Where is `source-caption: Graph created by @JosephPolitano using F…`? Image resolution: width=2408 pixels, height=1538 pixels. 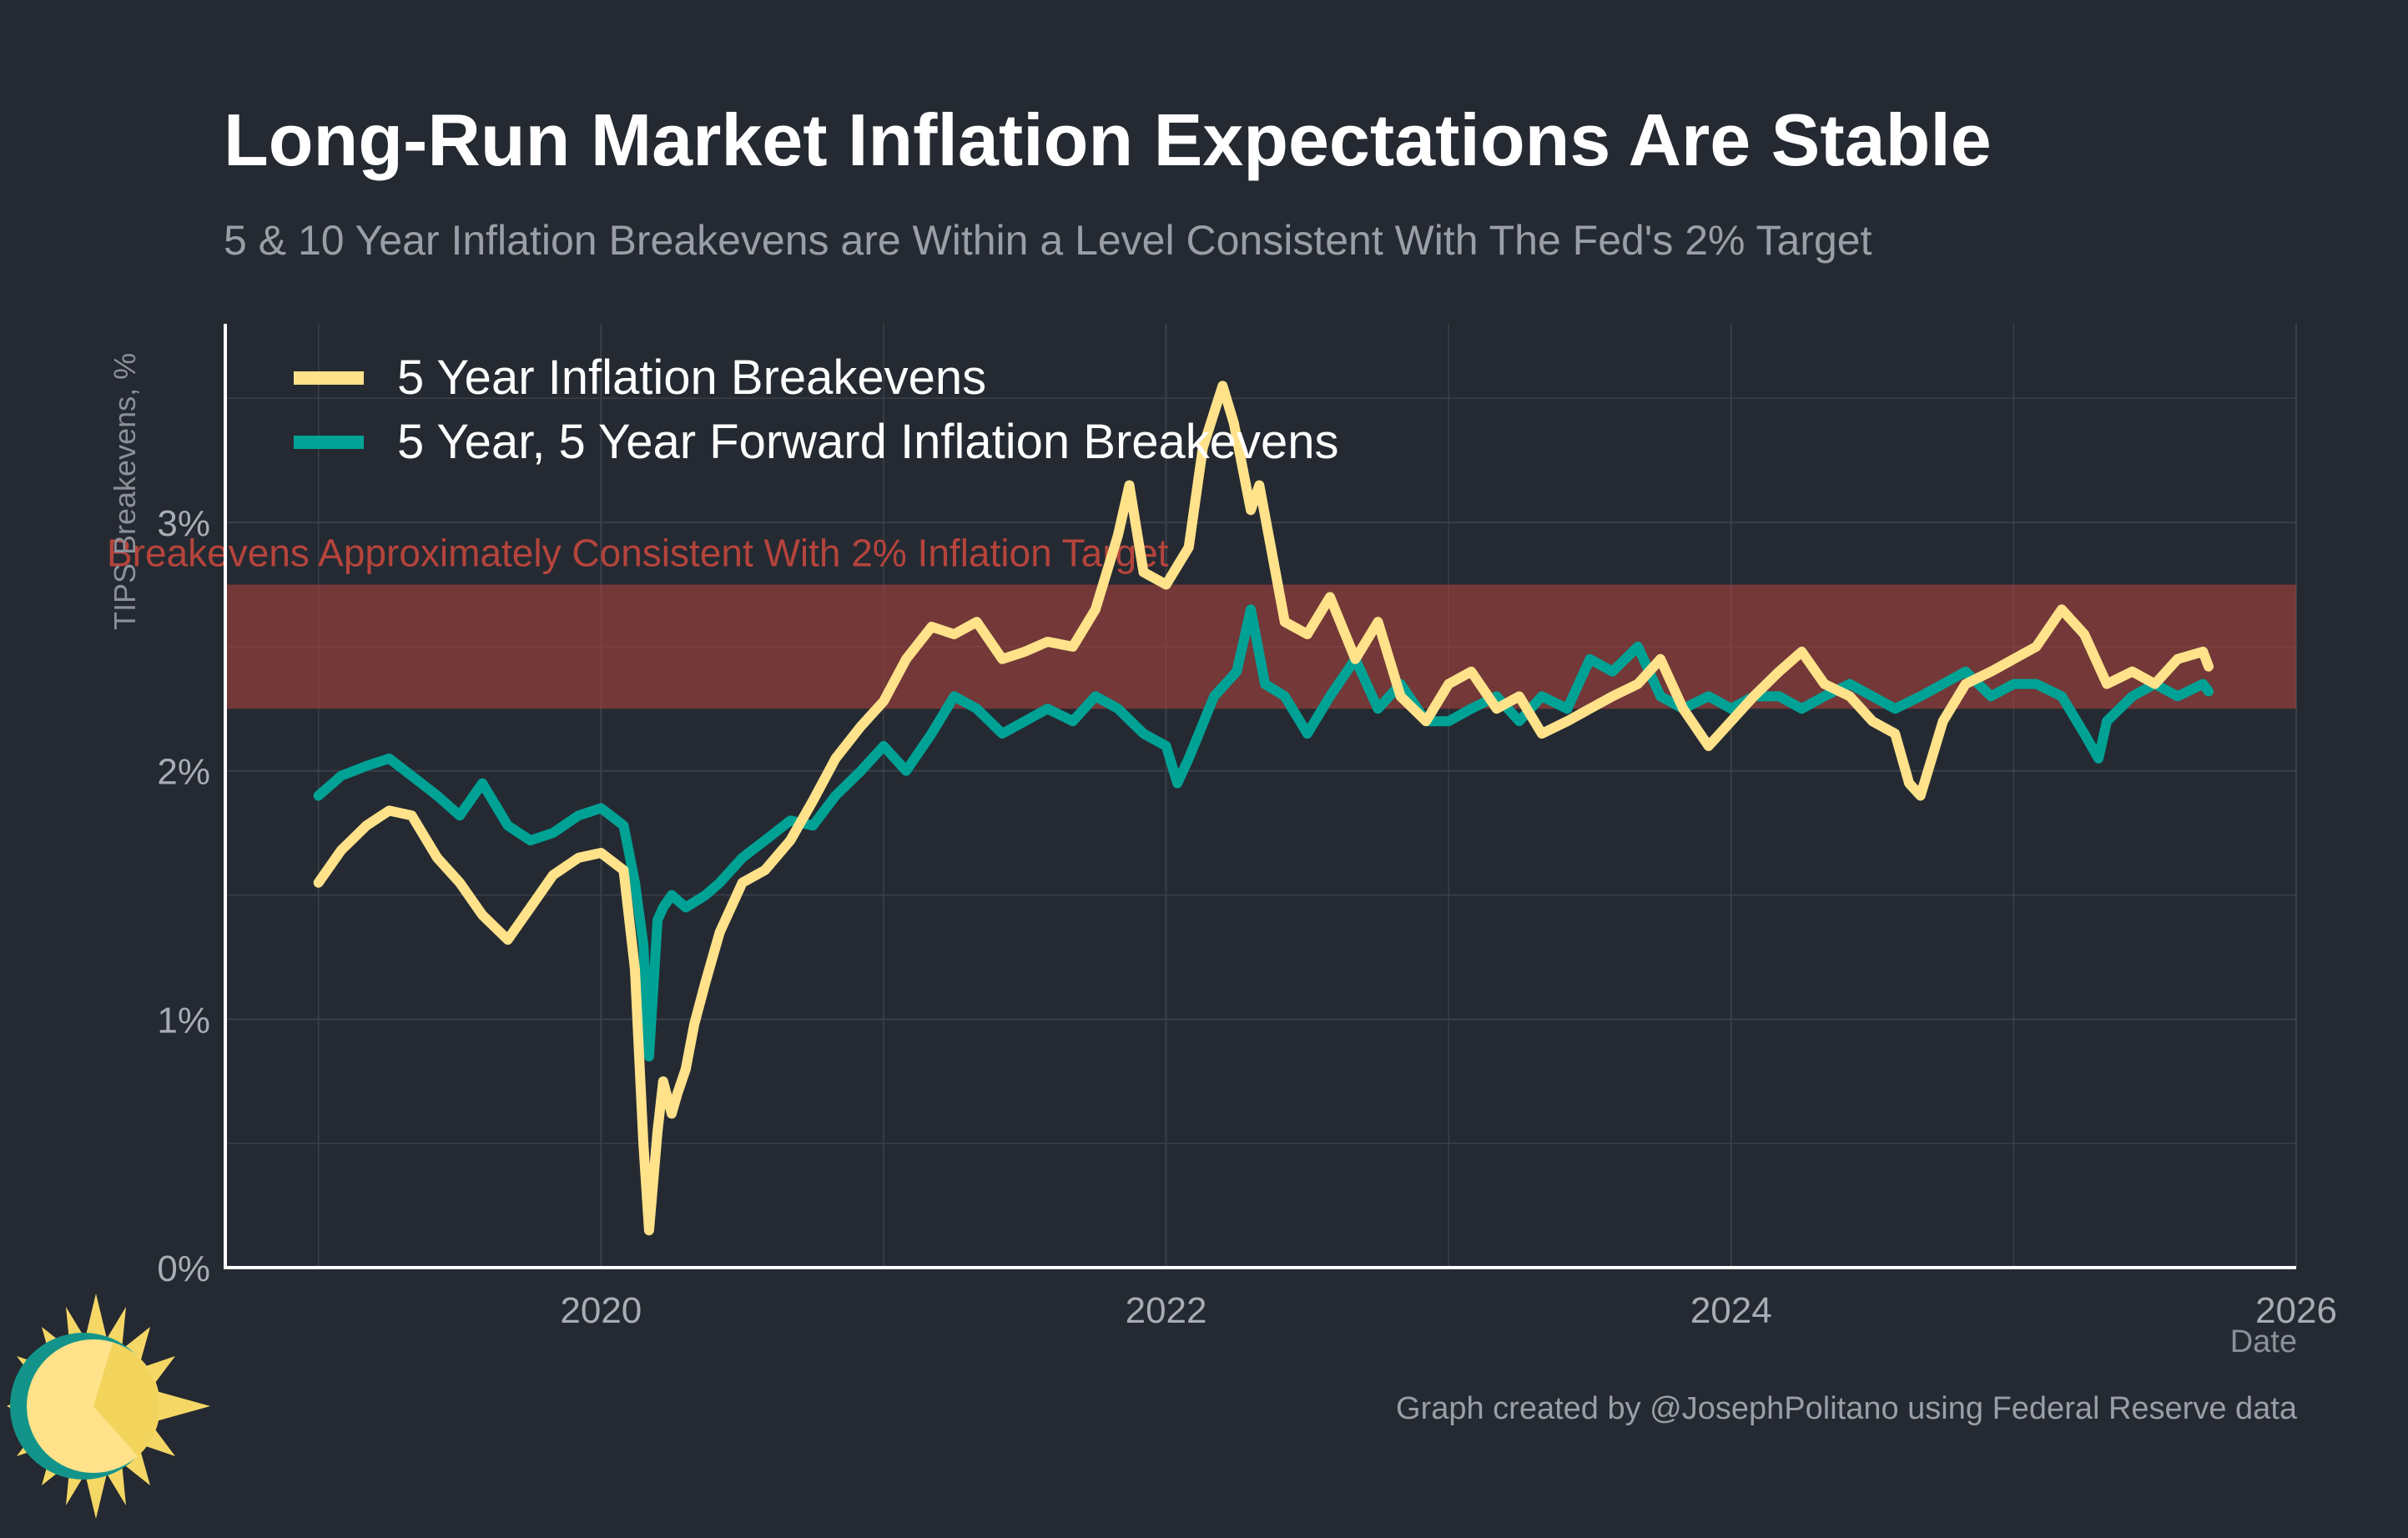
source-caption: Graph created by @JosephPolitano using F… is located at coordinates (1847, 1408).